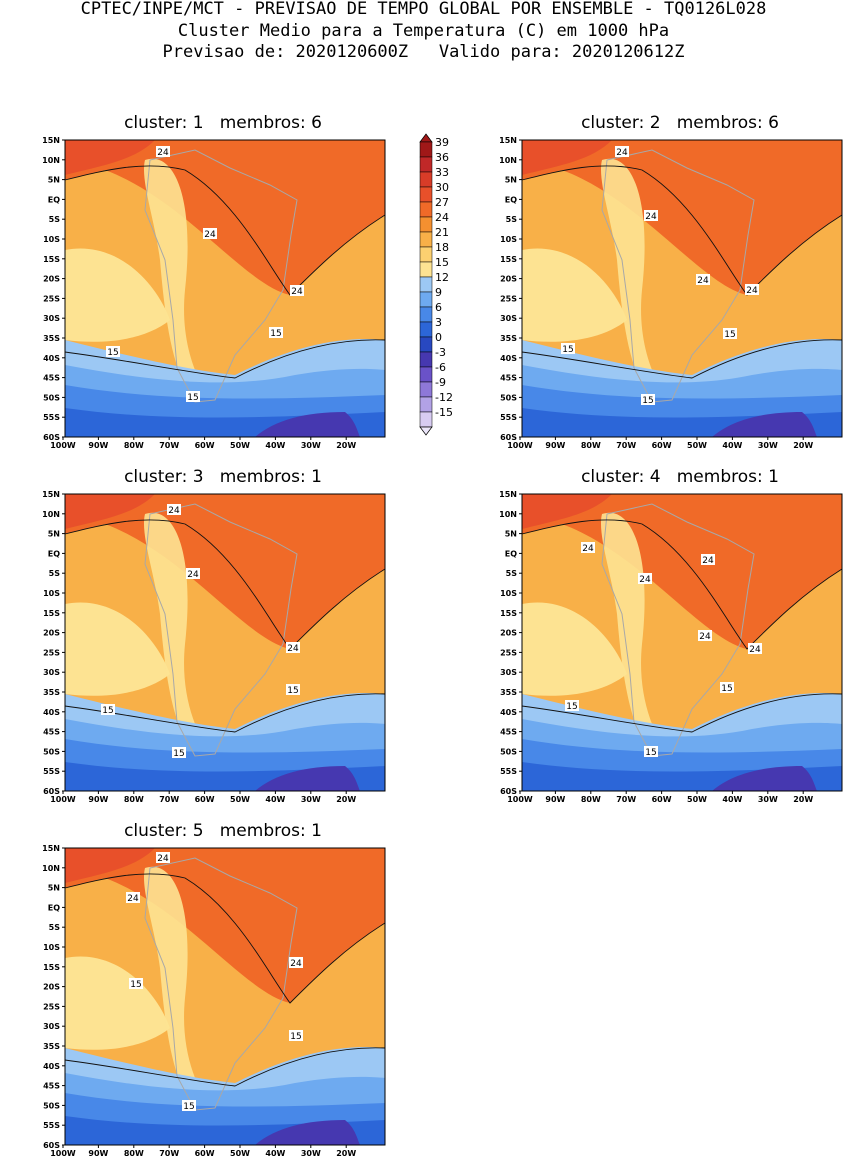 This screenshot has height=1169, width=847. What do you see at coordinates (768, 445) in the screenshot?
I see `lon-tick-label: 30W` at bounding box center [768, 445].